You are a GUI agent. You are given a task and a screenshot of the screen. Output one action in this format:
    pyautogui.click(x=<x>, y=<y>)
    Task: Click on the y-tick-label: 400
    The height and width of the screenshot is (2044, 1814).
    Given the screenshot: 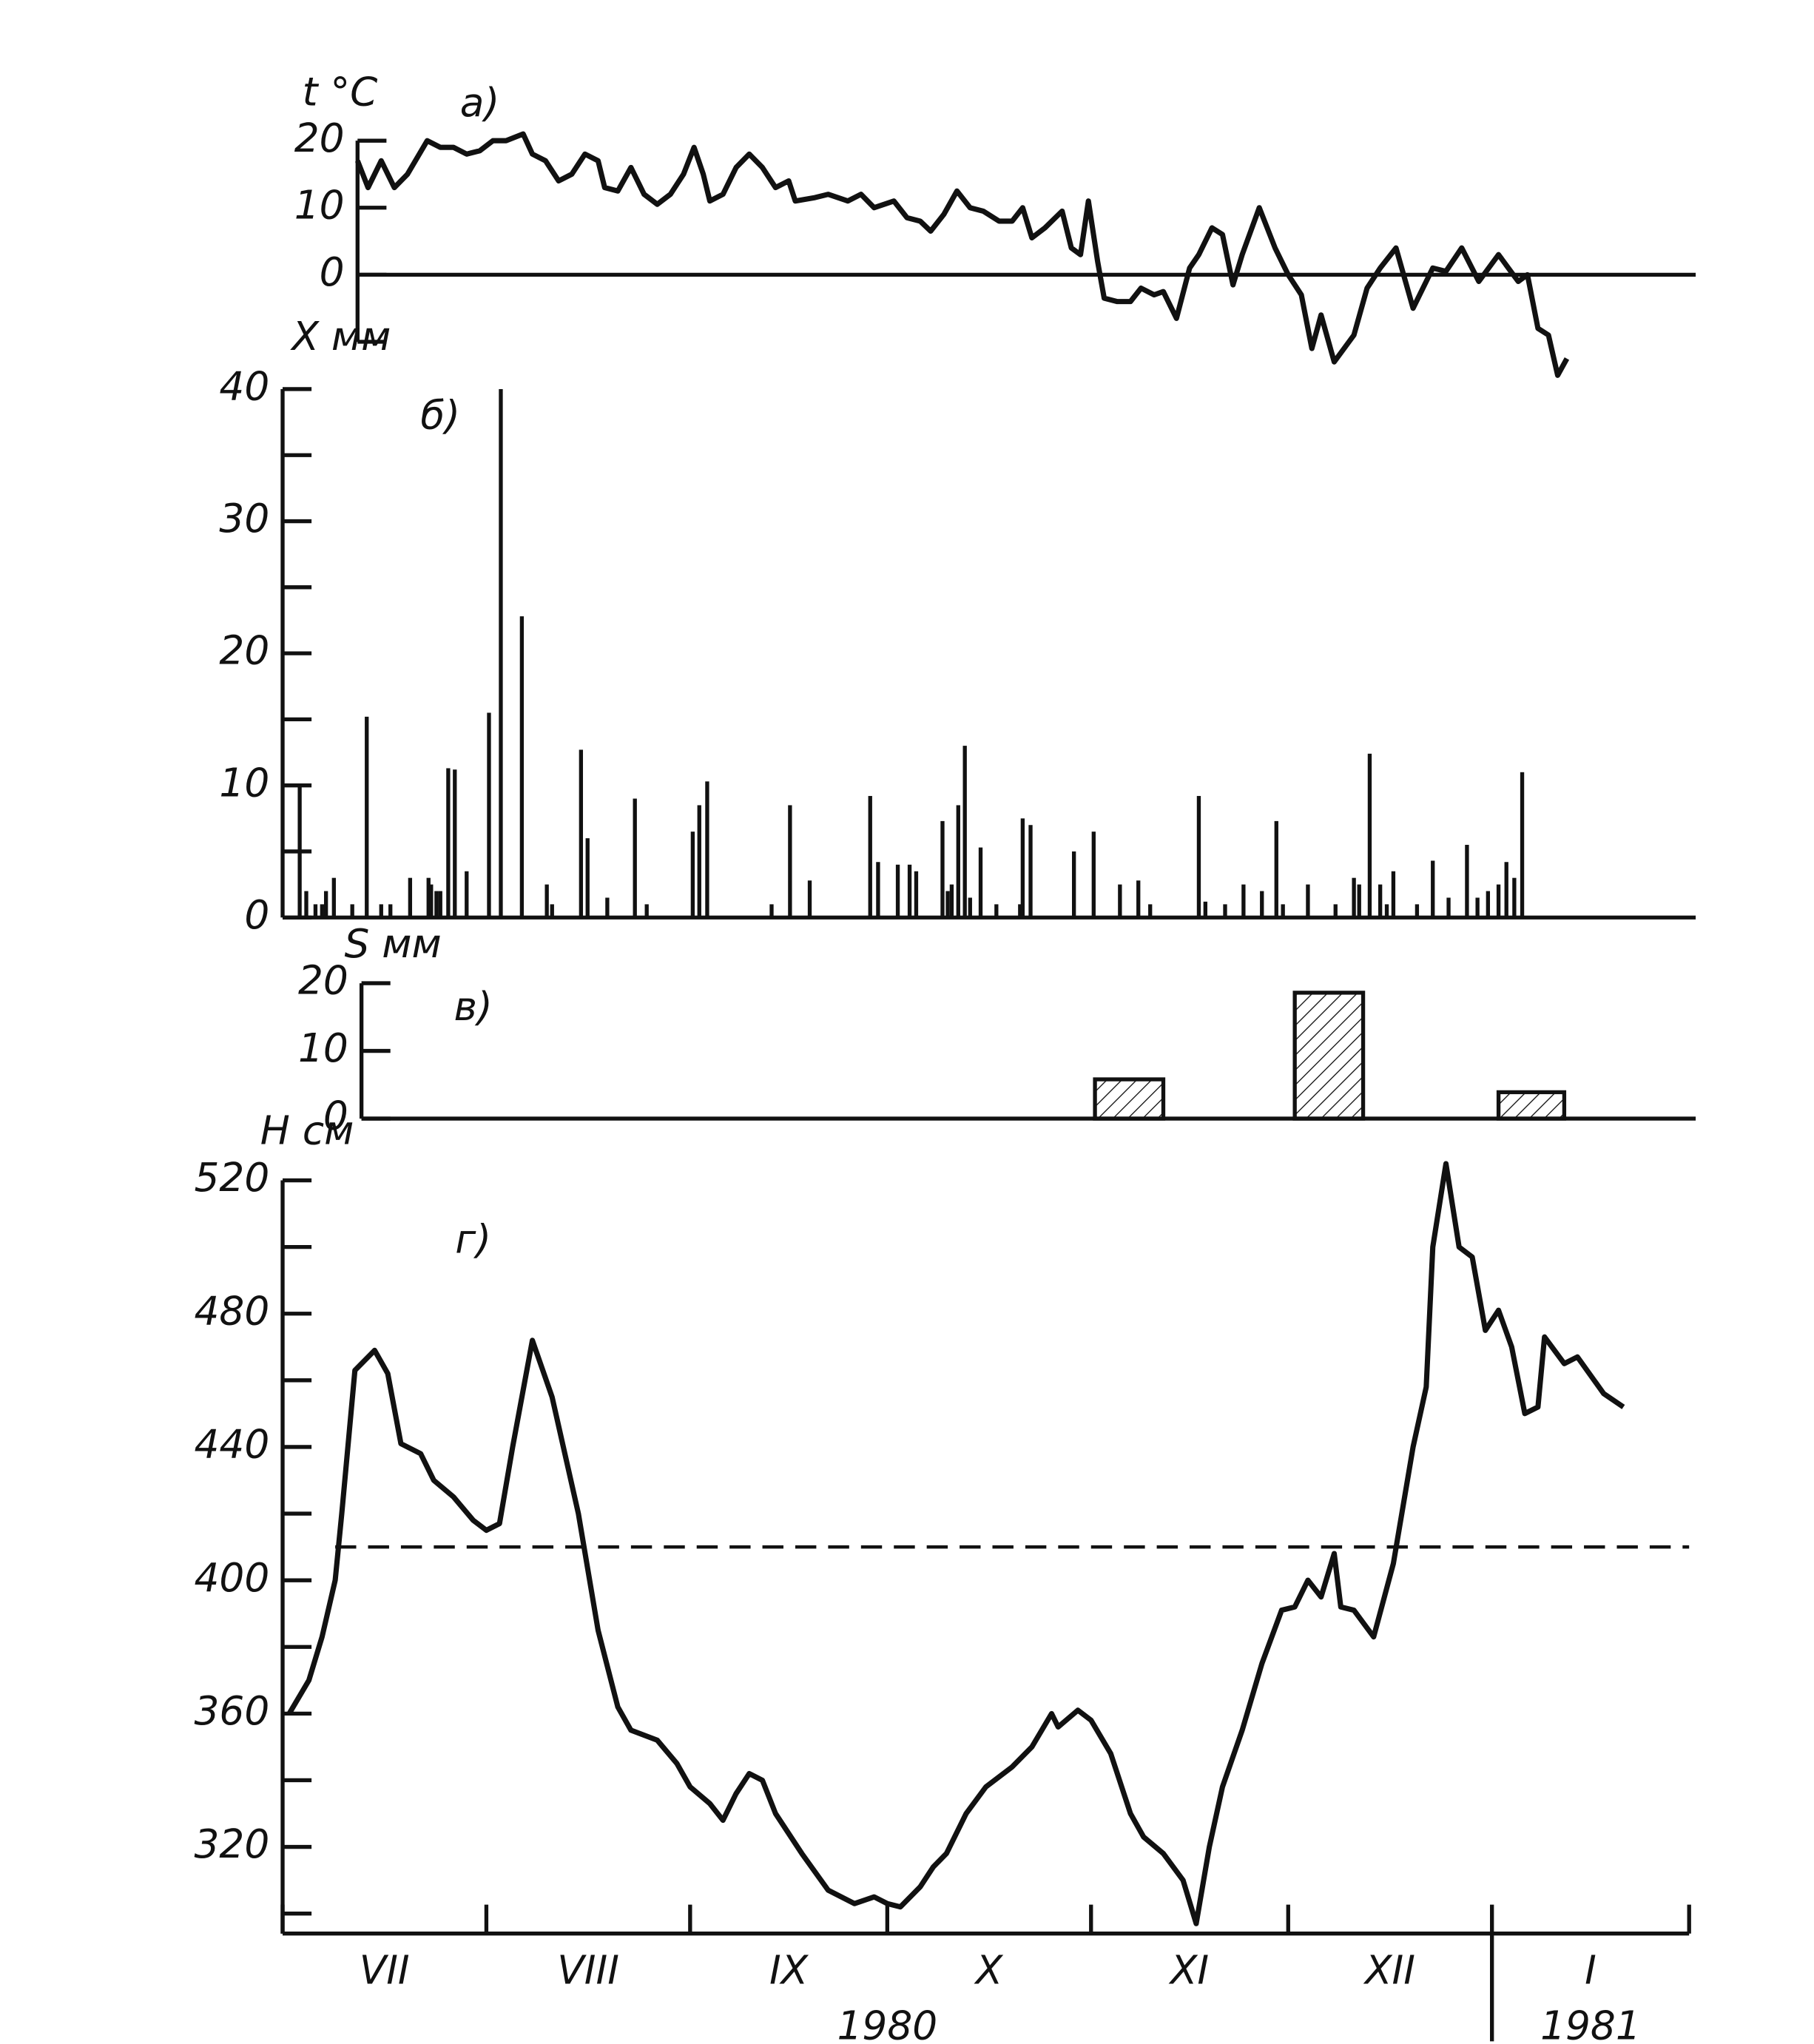 What is the action you would take?
    pyautogui.click(x=232, y=1578)
    